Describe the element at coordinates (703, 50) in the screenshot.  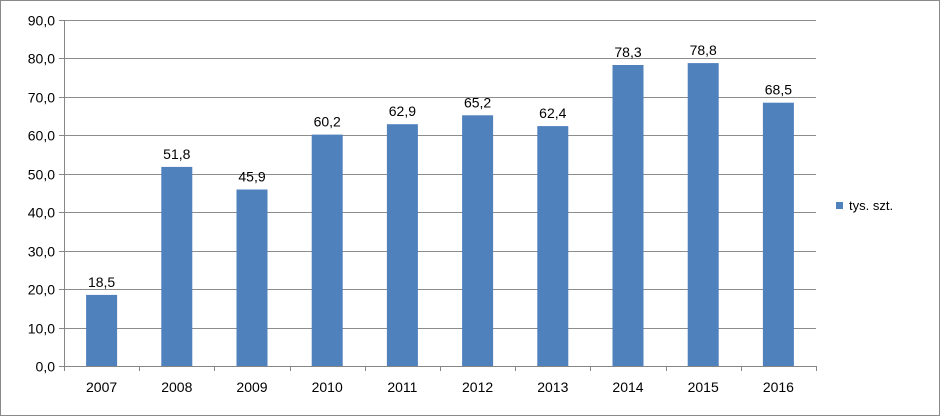
I see `data-label-2015: 78,8` at that location.